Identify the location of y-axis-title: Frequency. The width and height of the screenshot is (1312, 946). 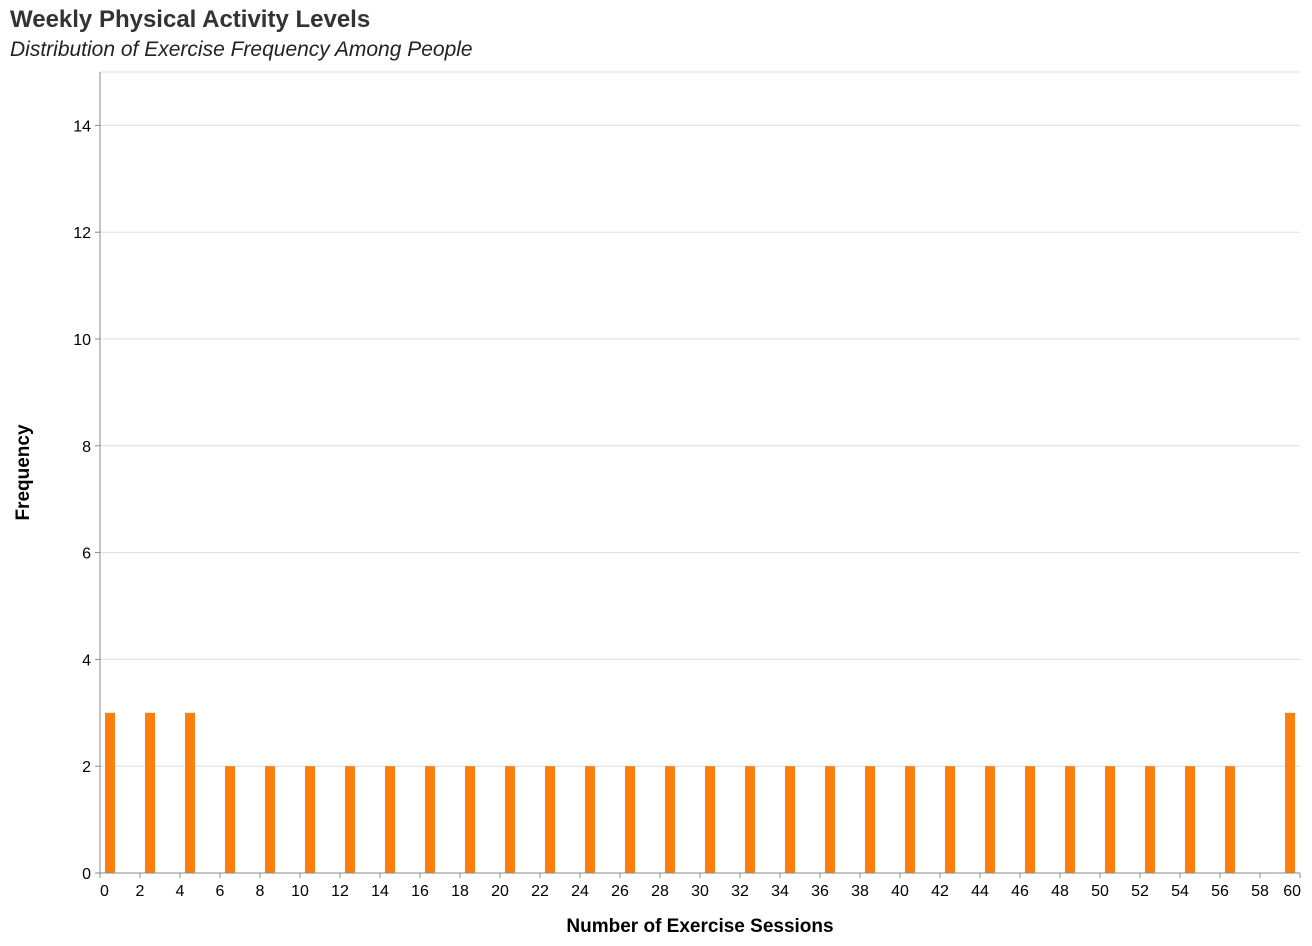
(23, 472).